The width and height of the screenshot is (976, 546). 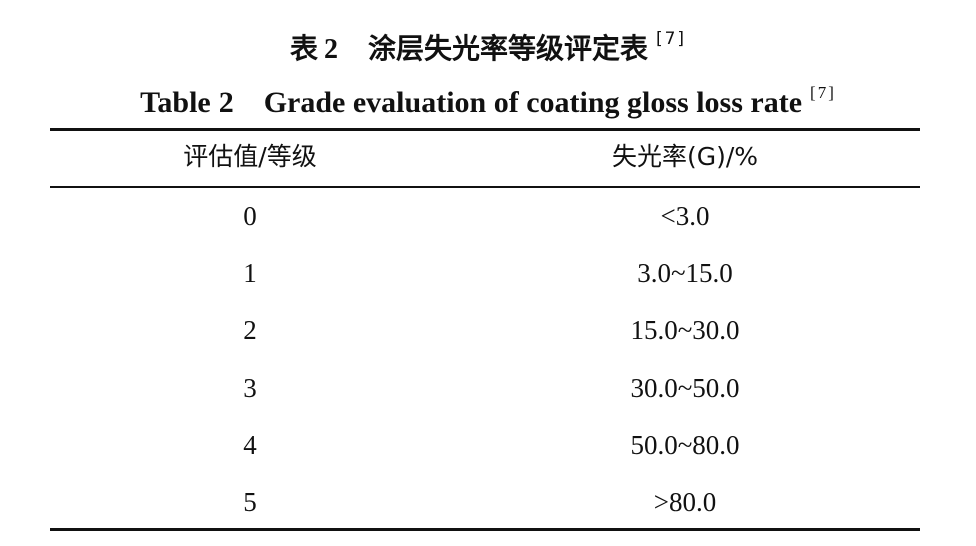 What do you see at coordinates (685, 273) in the screenshot?
I see `cell-gloss-loss: 3.0~15.0` at bounding box center [685, 273].